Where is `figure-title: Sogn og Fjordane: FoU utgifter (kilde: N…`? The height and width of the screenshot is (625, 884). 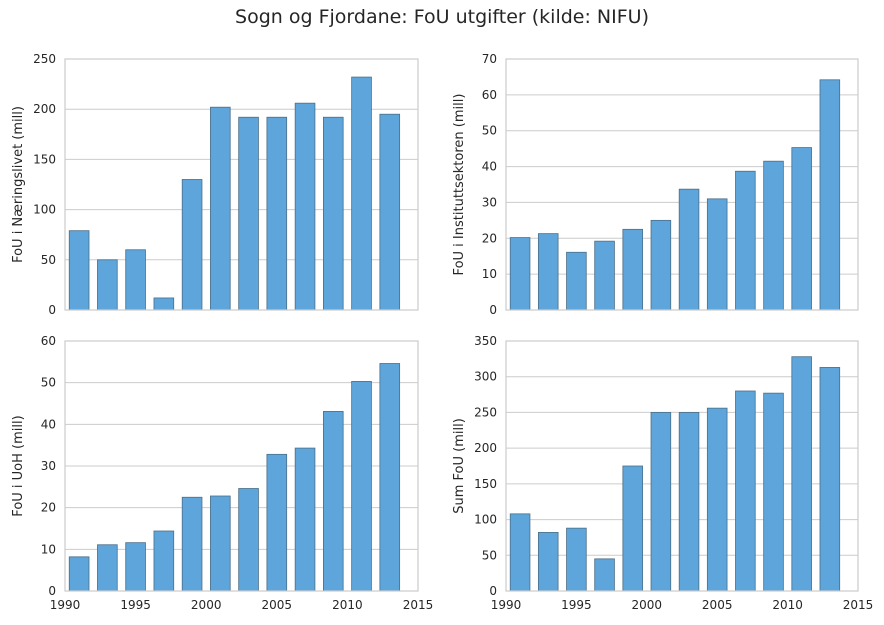 figure-title: Sogn og Fjordane: FoU utgifter (kilde: N… is located at coordinates (442, 17).